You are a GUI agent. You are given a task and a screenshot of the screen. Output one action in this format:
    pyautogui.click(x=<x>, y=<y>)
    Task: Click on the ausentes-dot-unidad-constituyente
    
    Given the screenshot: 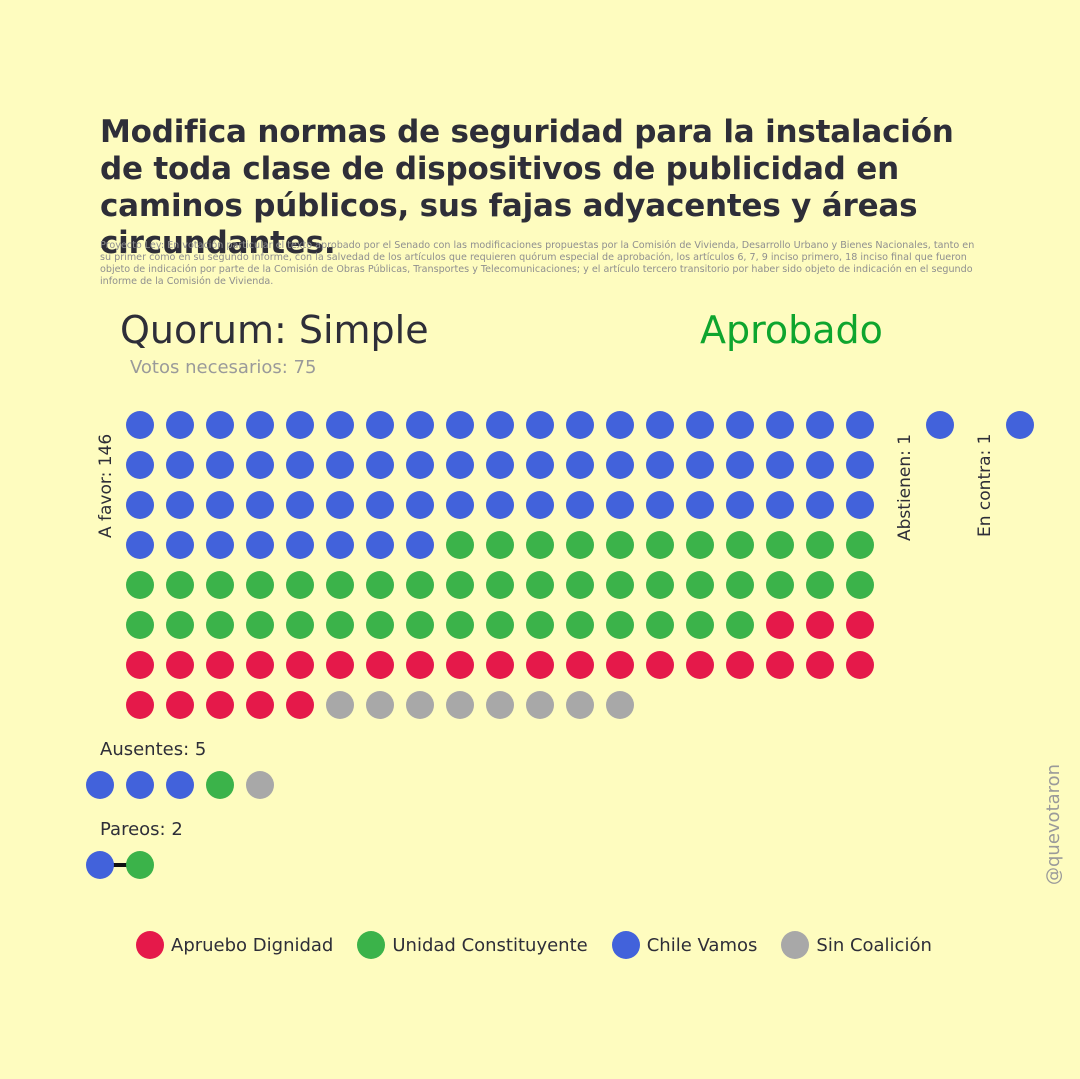 What is the action you would take?
    pyautogui.click(x=220, y=785)
    